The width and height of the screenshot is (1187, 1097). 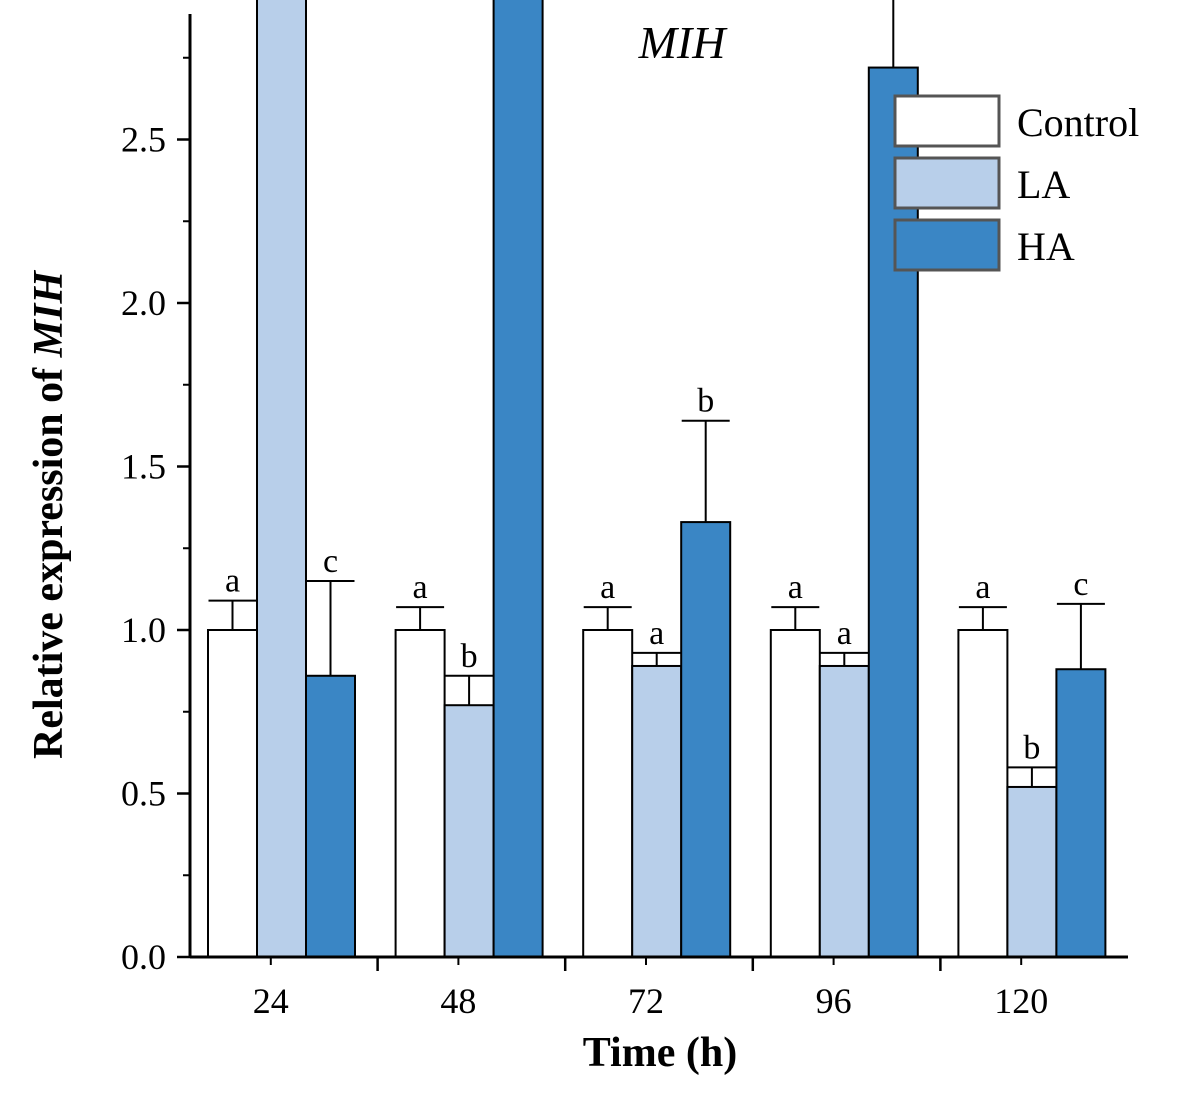 I want to click on legend-label-la: LA, so click(x=1043, y=184).